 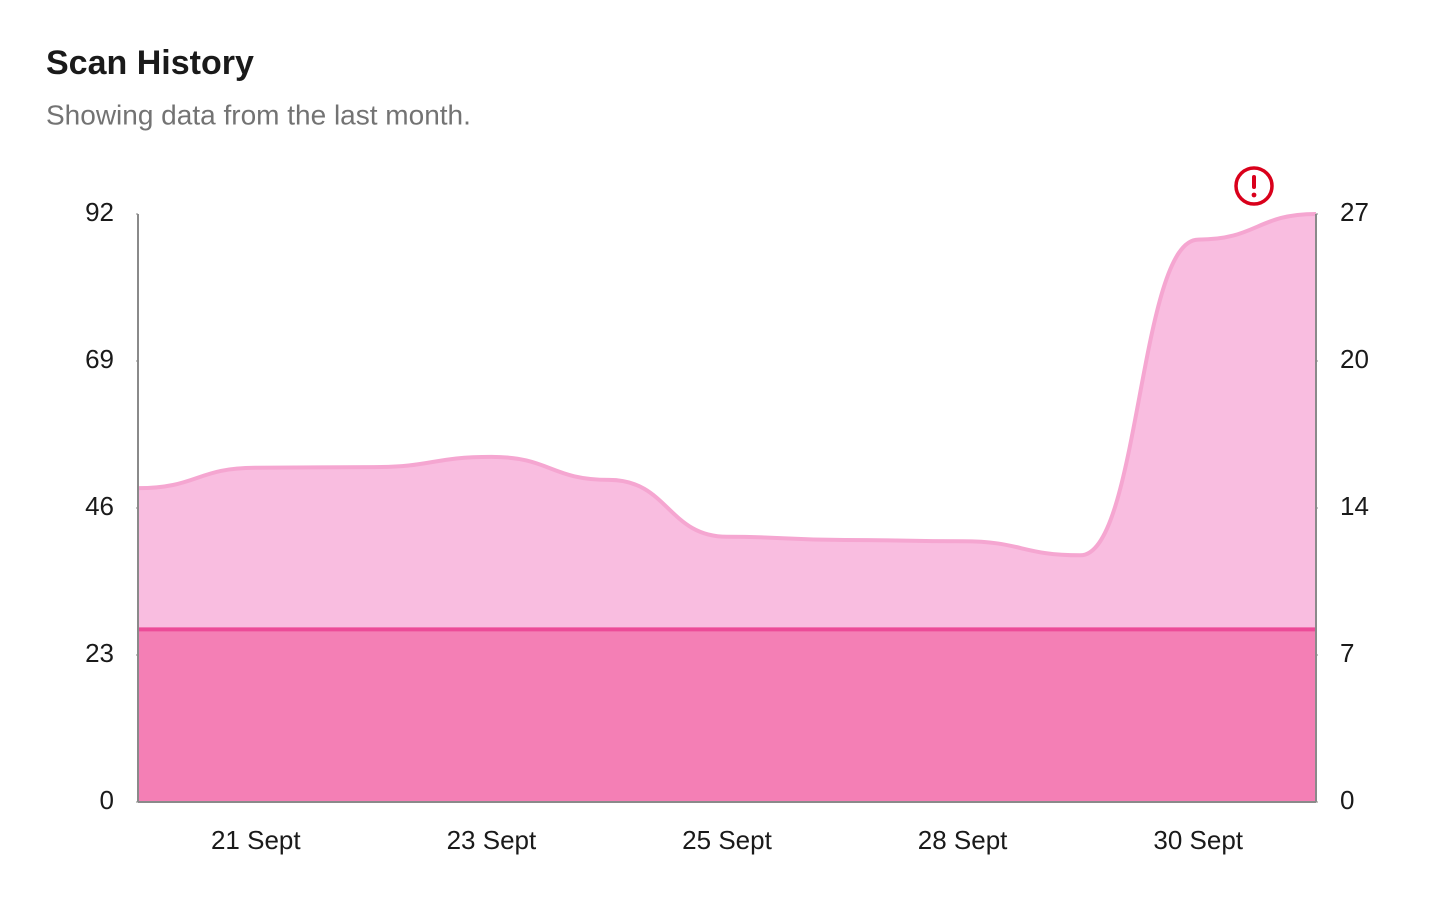 I want to click on y-tick-label: 46, so click(x=99, y=506).